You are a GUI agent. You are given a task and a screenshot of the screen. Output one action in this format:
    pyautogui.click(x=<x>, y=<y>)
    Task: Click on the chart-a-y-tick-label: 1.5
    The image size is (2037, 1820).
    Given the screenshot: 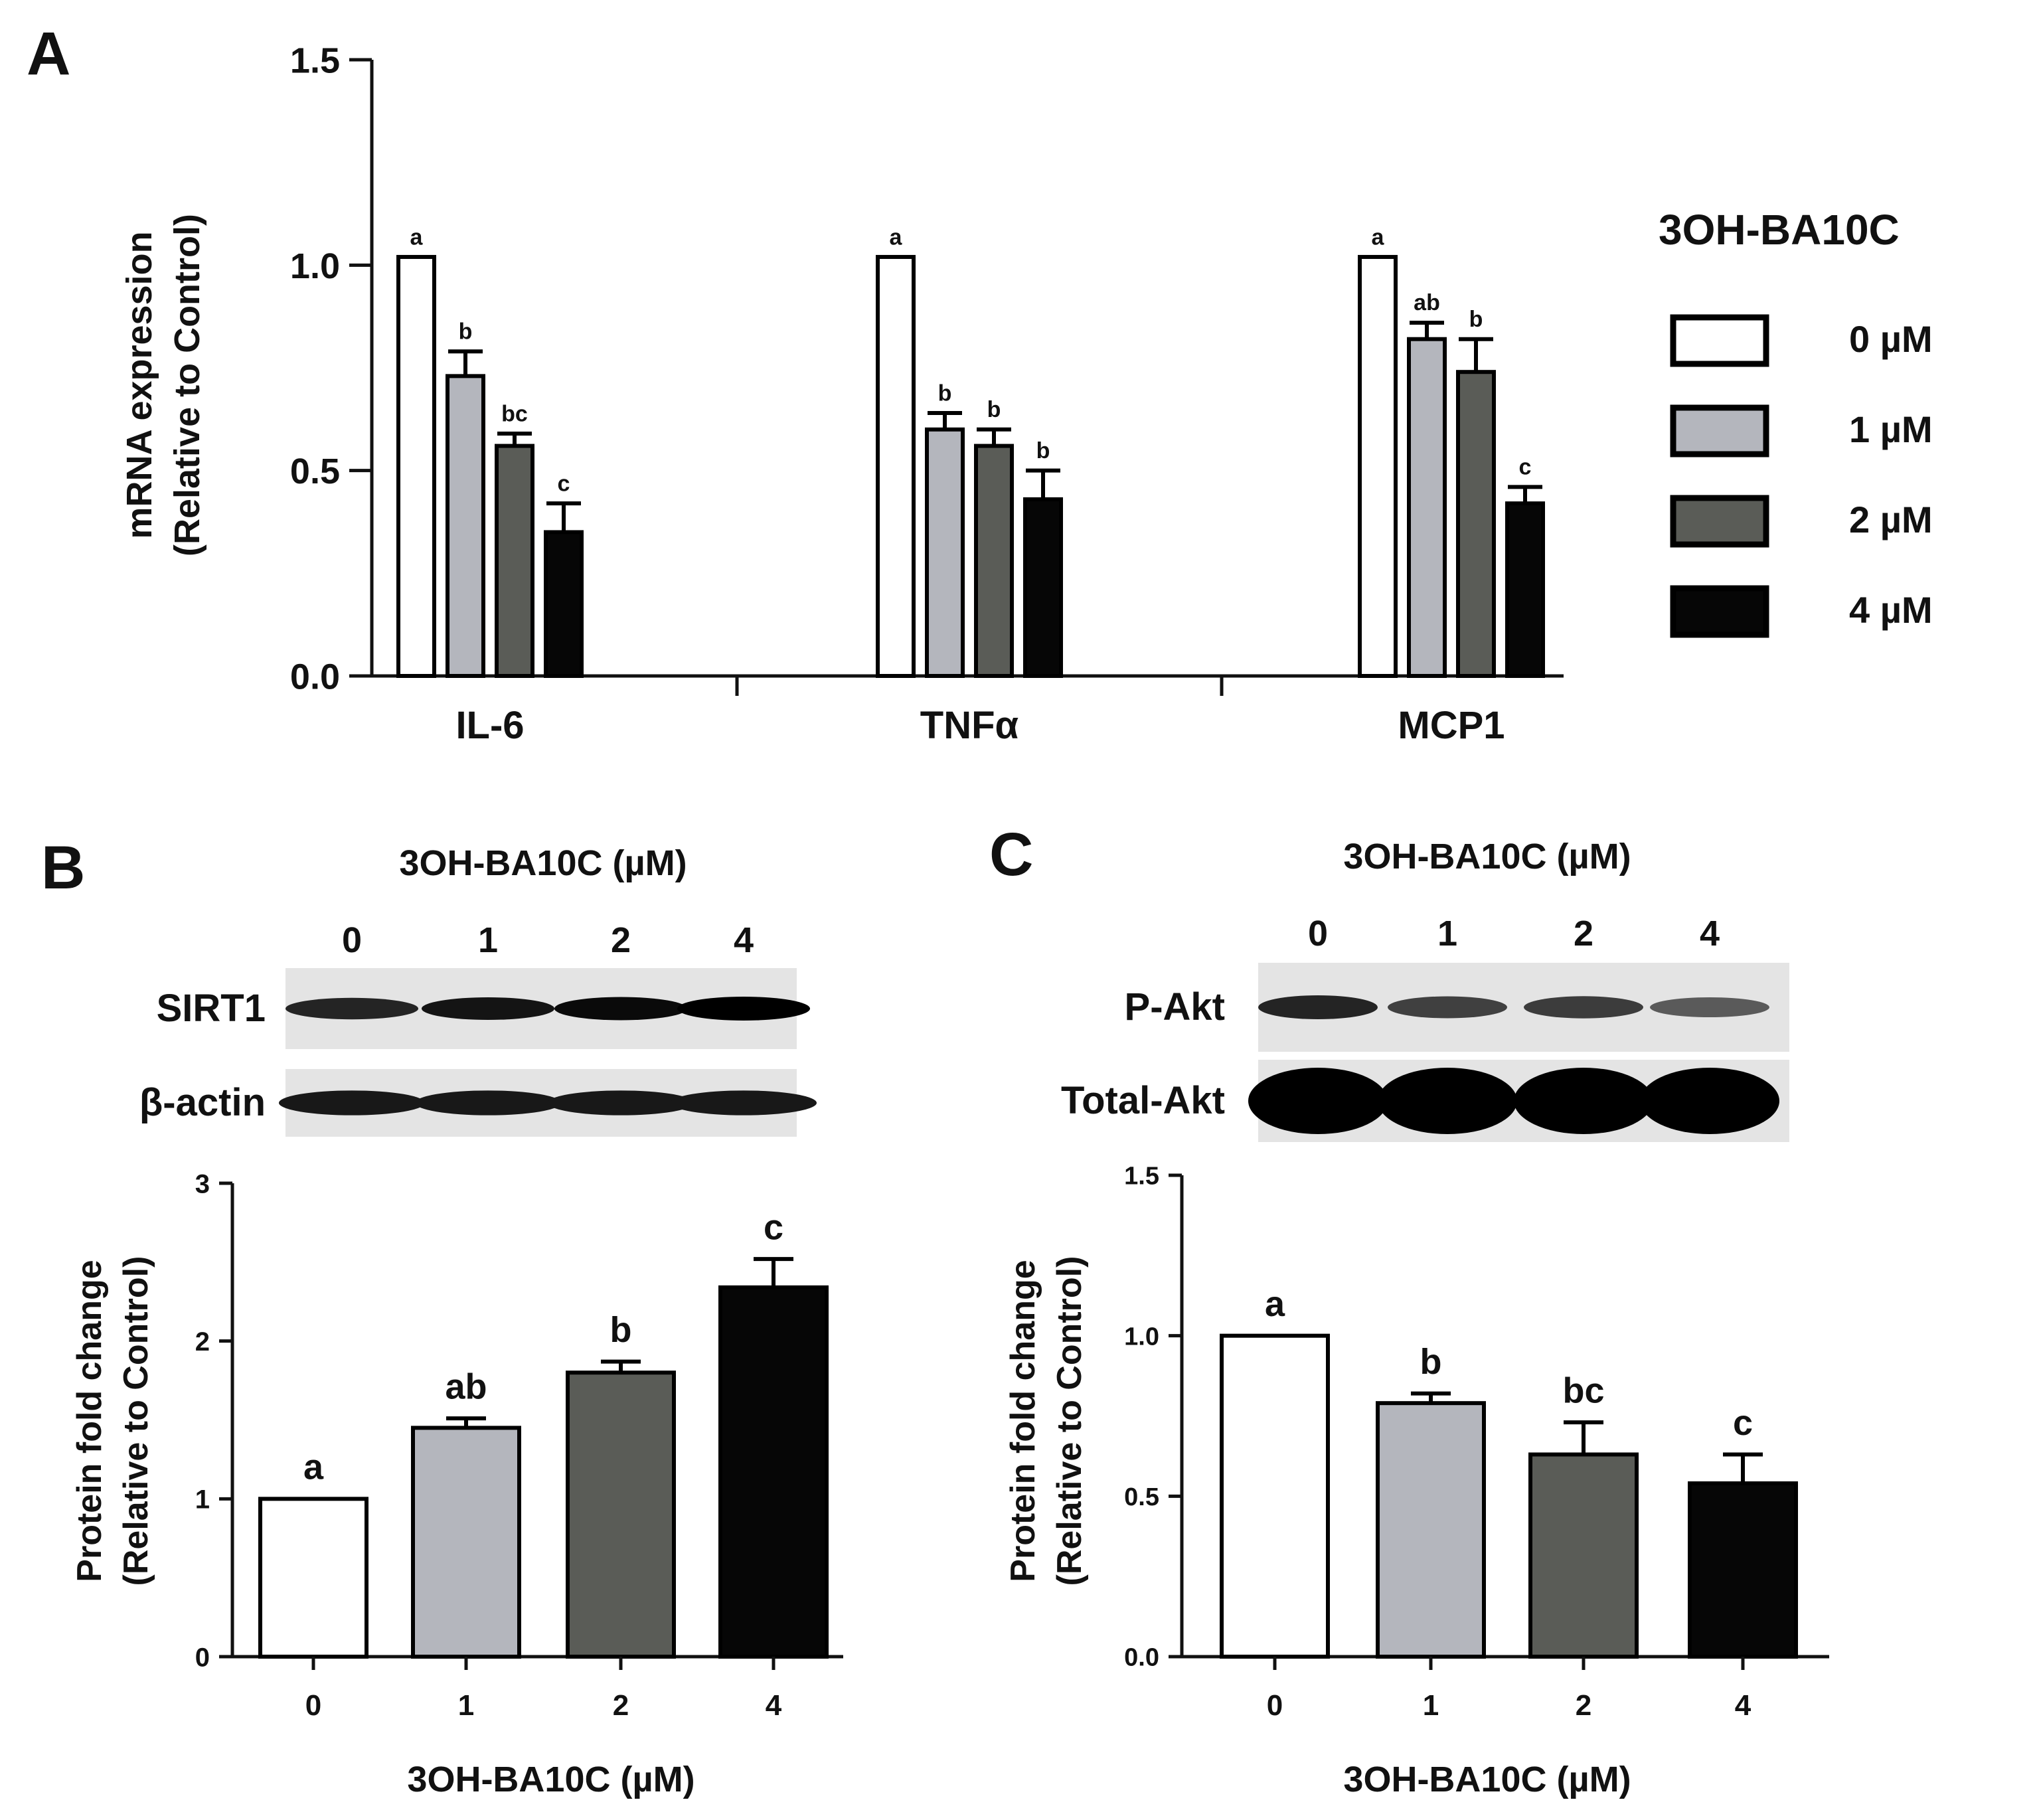 What is the action you would take?
    pyautogui.click(x=315, y=60)
    